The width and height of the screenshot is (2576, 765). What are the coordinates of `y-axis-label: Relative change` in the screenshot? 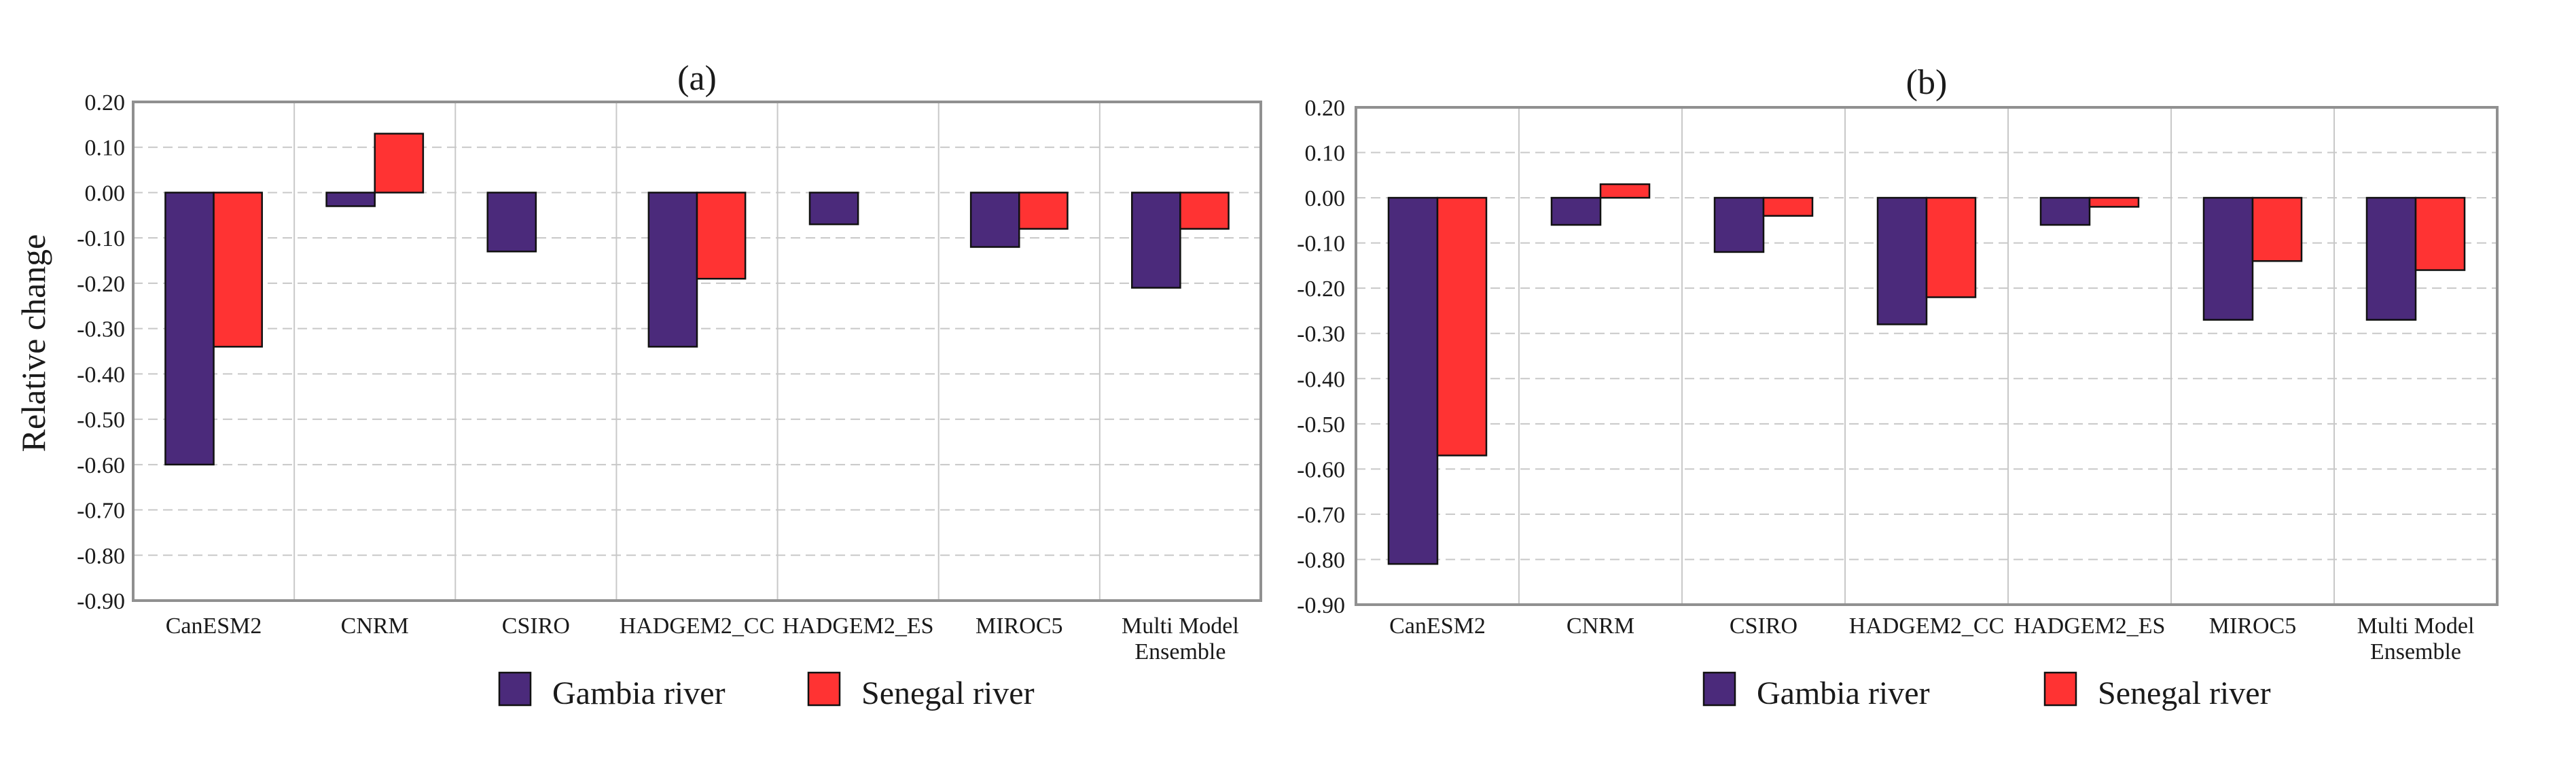 It's located at (33, 343).